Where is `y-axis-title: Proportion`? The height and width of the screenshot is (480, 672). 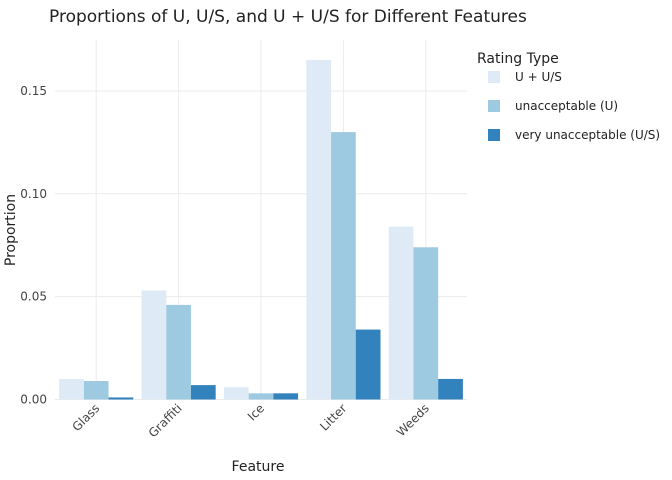
y-axis-title: Proportion is located at coordinates (11, 230).